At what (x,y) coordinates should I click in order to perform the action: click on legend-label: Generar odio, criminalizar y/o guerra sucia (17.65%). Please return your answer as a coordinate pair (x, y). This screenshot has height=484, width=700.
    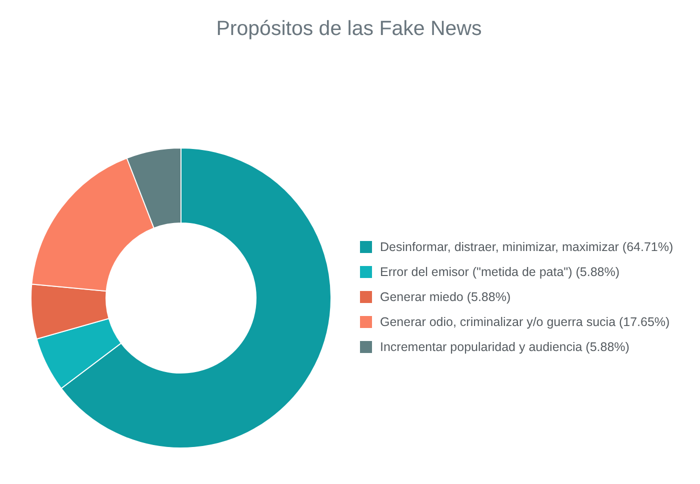
    Looking at the image, I should click on (525, 321).